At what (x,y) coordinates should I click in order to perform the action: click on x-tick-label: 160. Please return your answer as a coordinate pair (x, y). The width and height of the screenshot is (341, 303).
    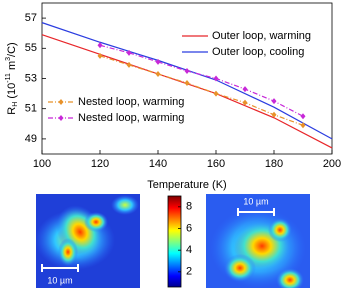
    Looking at the image, I should click on (216, 164).